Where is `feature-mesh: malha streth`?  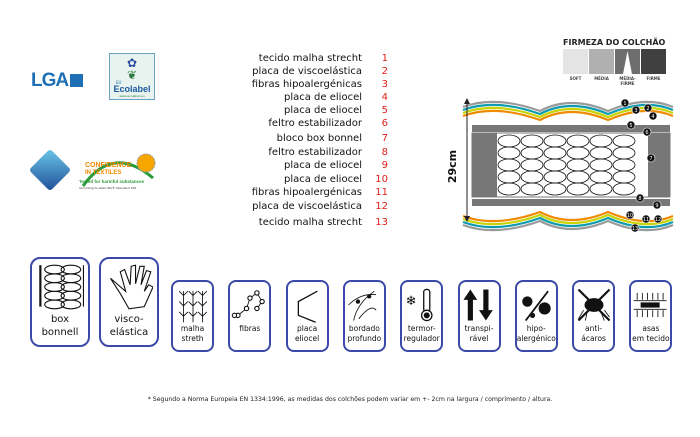
feature-mesh: malha streth is located at coordinates (192, 316).